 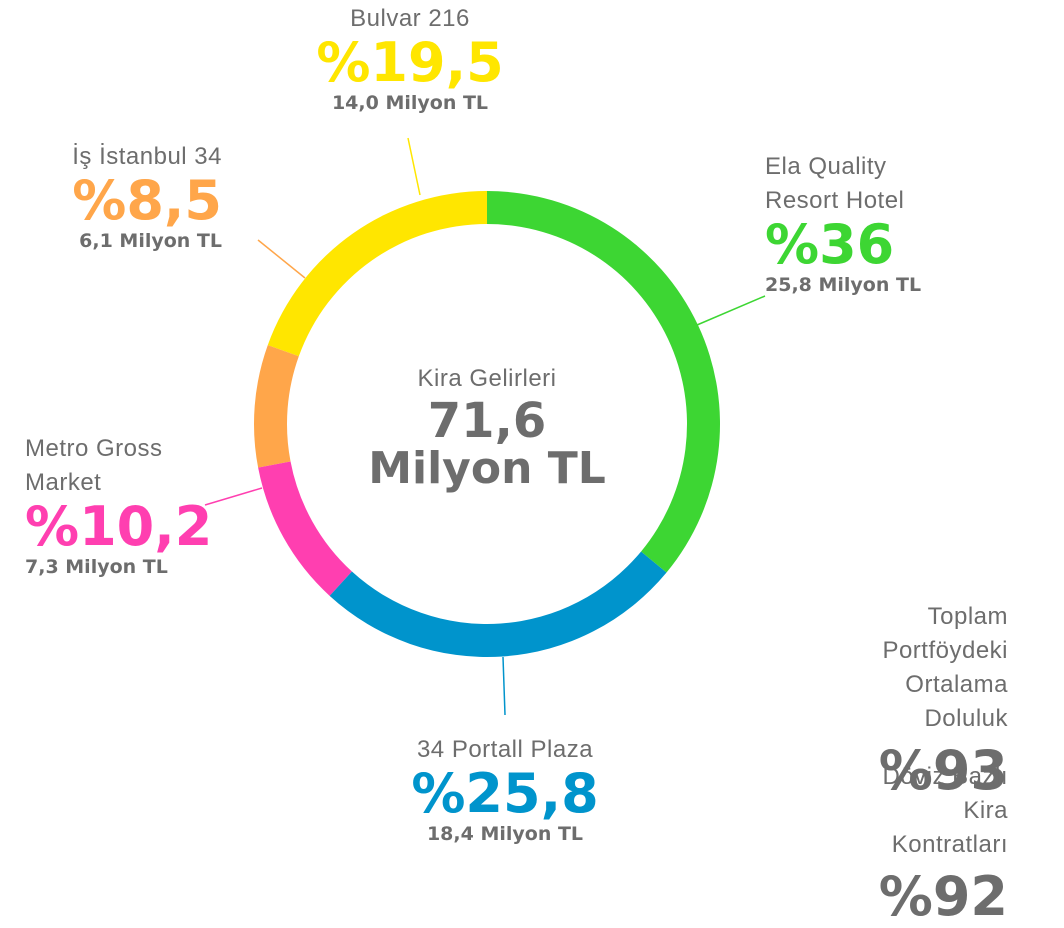 What do you see at coordinates (410, 103) in the screenshot?
I see `amount-label: 14,0 Milyon TL` at bounding box center [410, 103].